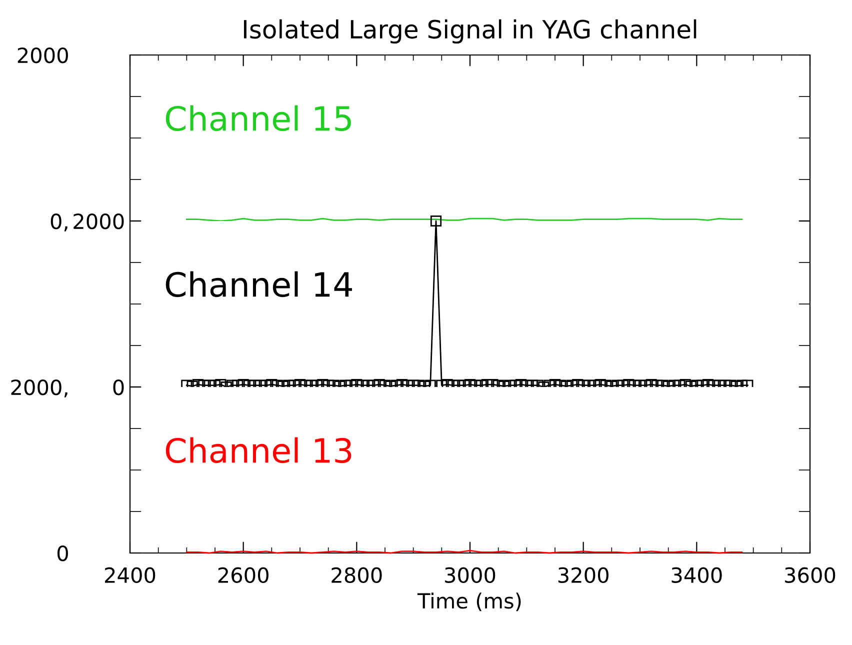  I want to click on x-tick-label: 3400, so click(697, 575).